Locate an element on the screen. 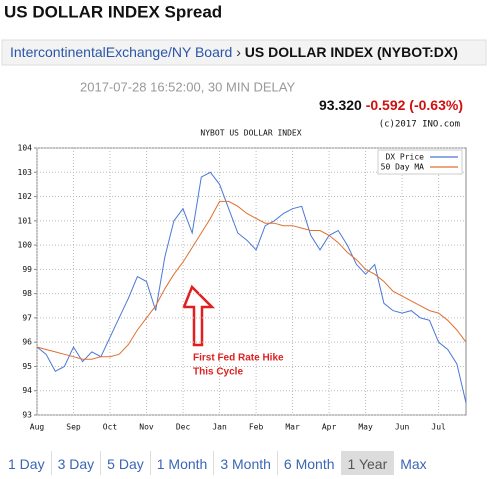 The width and height of the screenshot is (489, 479). x-tick-label: Feb is located at coordinates (256, 427).